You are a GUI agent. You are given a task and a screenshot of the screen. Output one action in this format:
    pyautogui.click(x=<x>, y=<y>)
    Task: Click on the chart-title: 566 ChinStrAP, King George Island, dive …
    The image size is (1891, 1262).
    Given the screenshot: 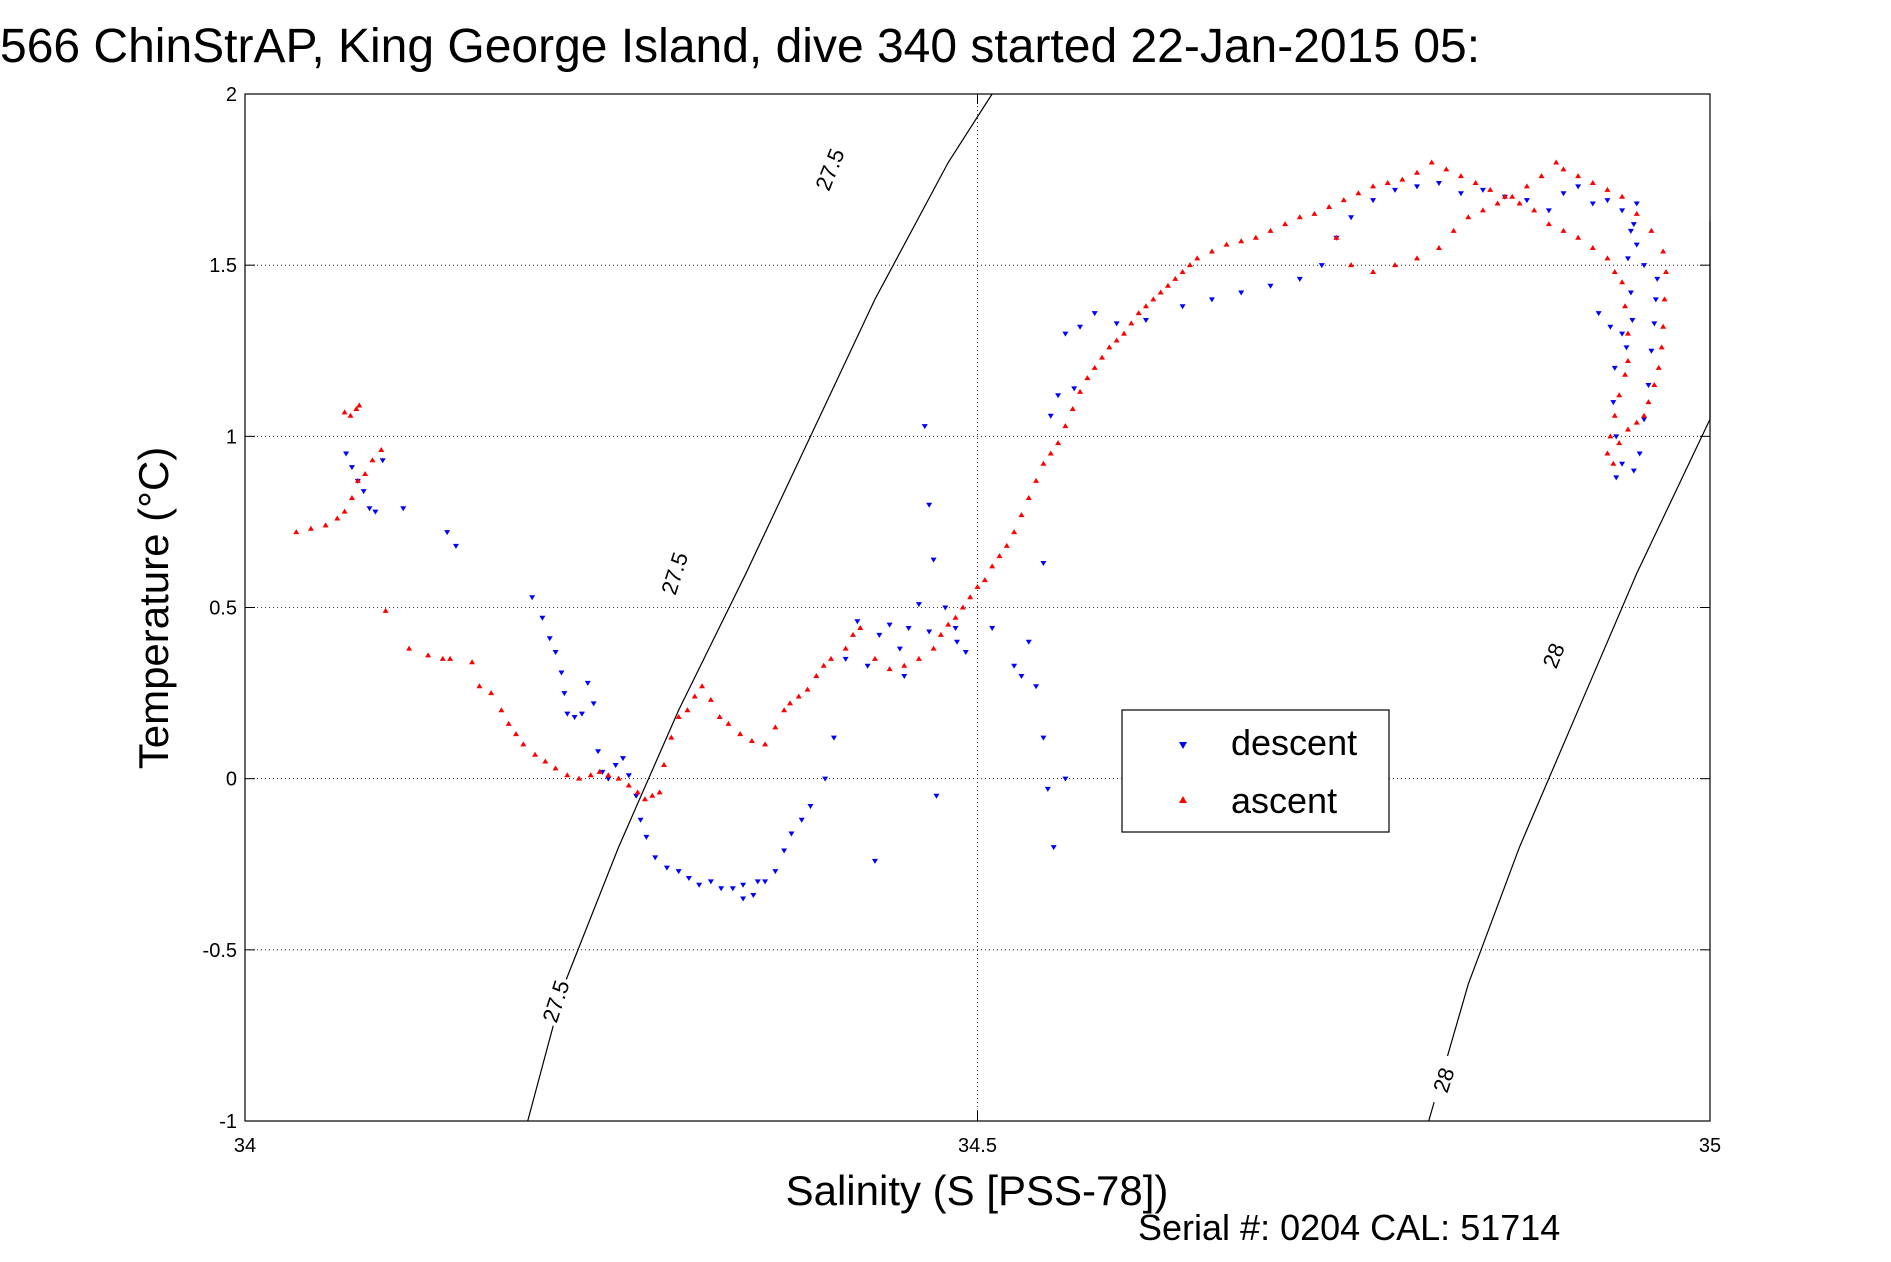 What is the action you would take?
    pyautogui.click(x=740, y=46)
    